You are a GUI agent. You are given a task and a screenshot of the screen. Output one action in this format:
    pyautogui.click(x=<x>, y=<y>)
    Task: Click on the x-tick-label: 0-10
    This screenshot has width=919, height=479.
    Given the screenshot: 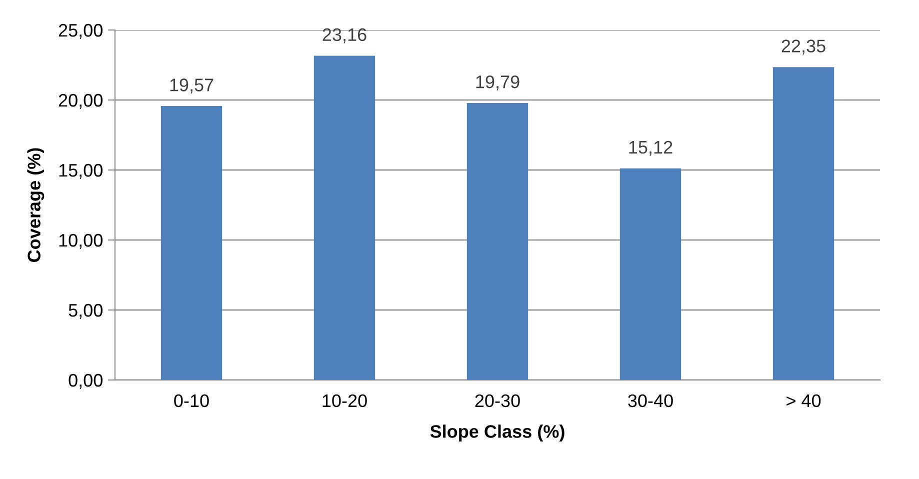 What is the action you would take?
    pyautogui.click(x=191, y=401)
    